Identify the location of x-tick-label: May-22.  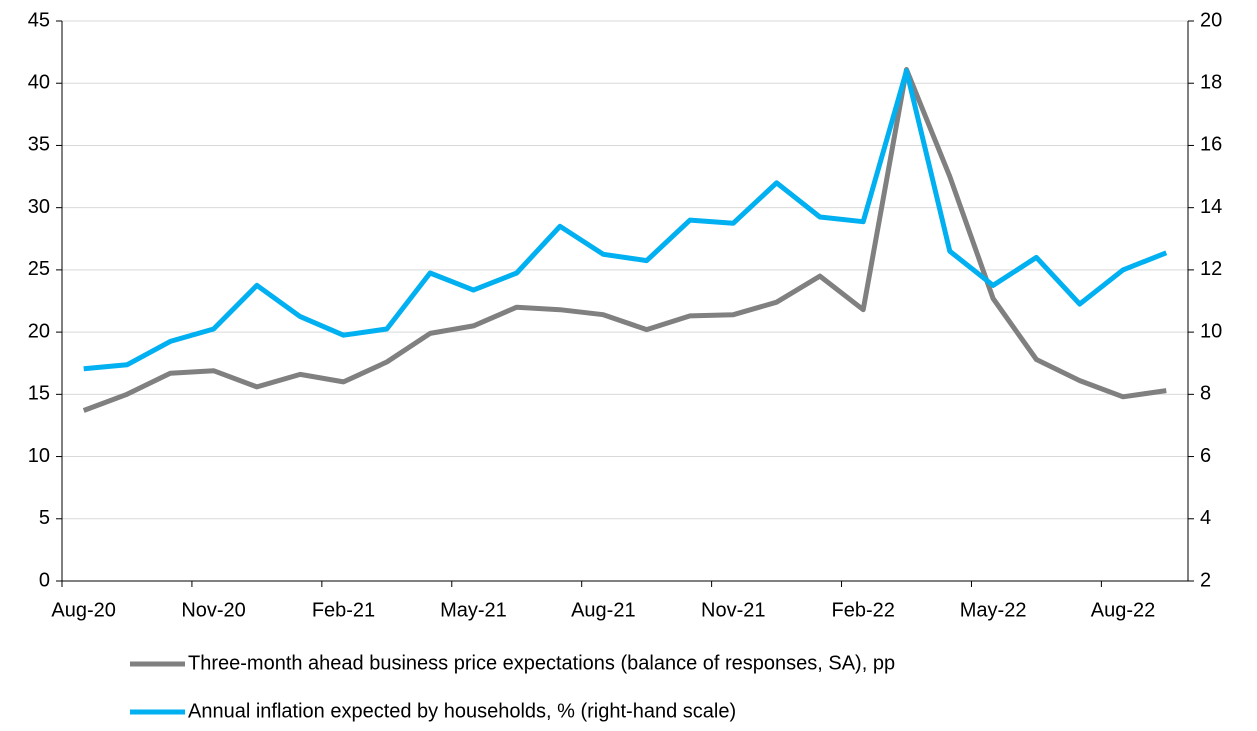
(993, 610).